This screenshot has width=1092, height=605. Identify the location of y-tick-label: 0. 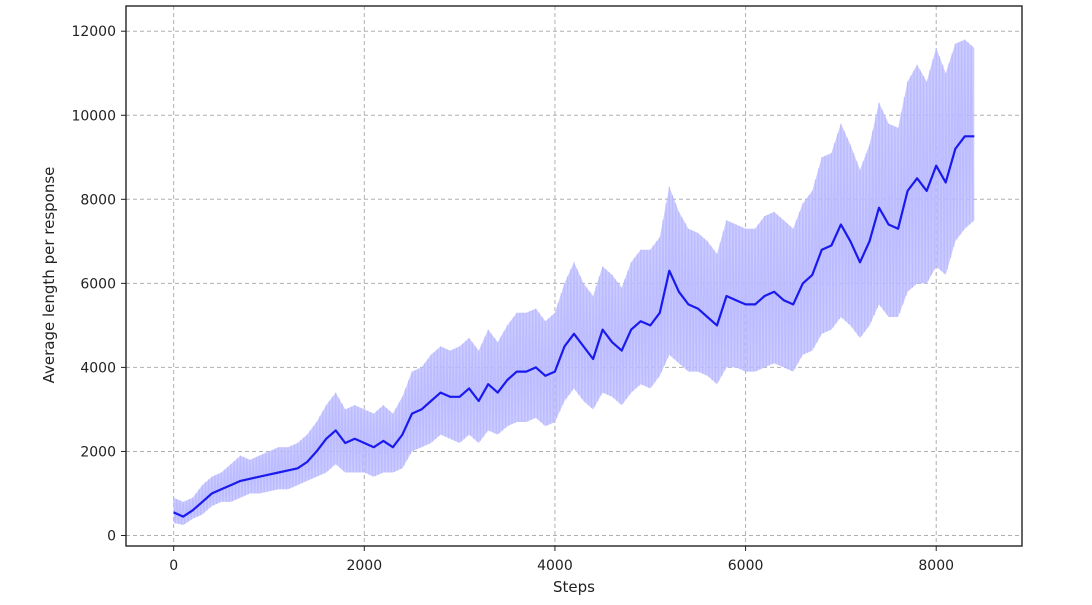
(111, 536).